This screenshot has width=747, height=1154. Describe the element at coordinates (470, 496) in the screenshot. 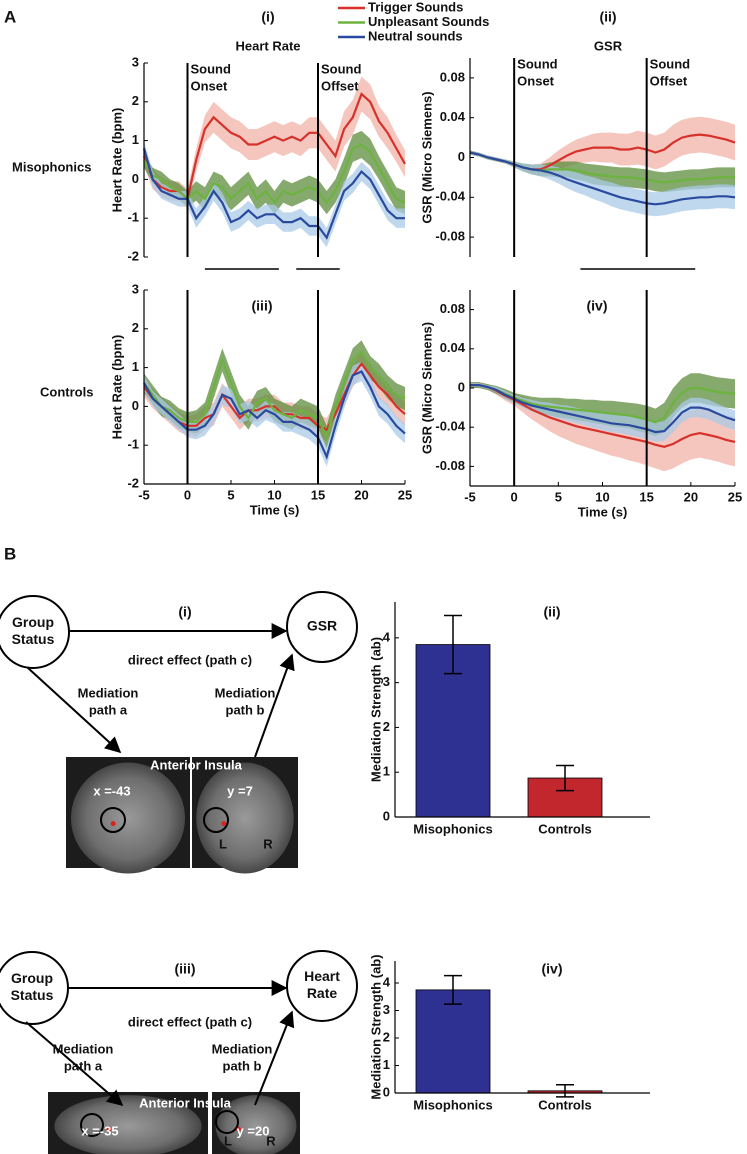

I see `x-tick-label: -5` at that location.